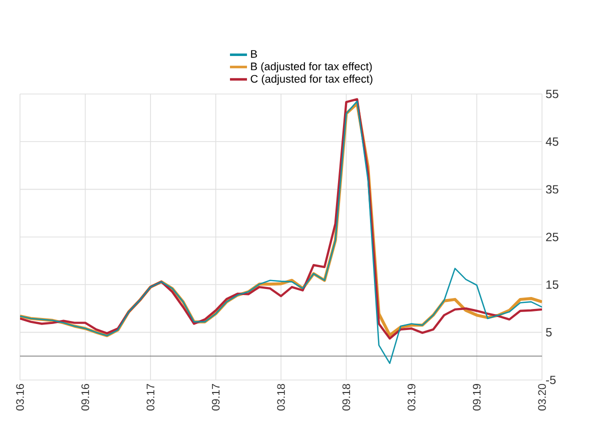 The height and width of the screenshot is (445, 597). What do you see at coordinates (346, 397) in the screenshot?
I see `x-tick-label: 09.18` at bounding box center [346, 397].